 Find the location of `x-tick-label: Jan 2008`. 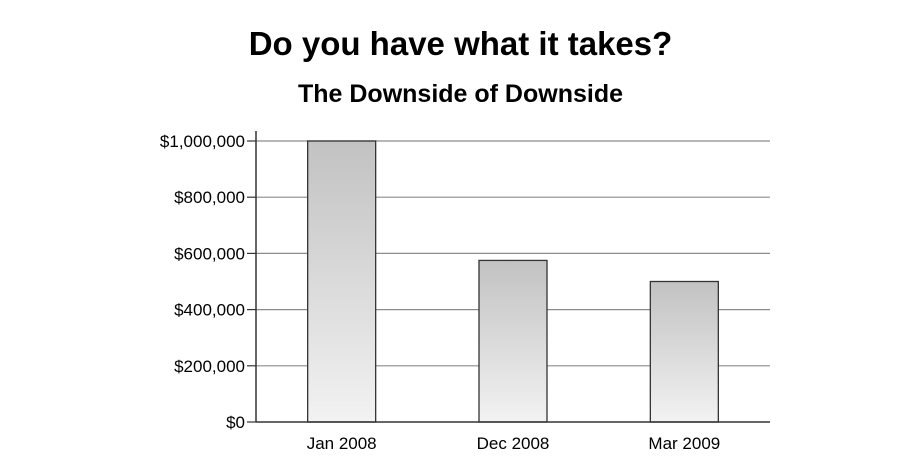

x-tick-label: Jan 2008 is located at coordinates (342, 443).